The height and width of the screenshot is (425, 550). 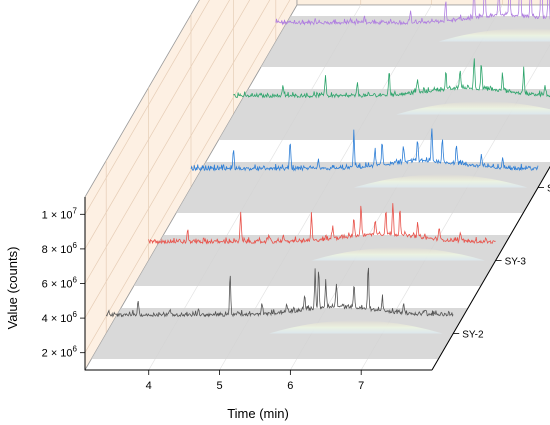 I want to click on y-axis-title: Value (counts), so click(x=12, y=288).